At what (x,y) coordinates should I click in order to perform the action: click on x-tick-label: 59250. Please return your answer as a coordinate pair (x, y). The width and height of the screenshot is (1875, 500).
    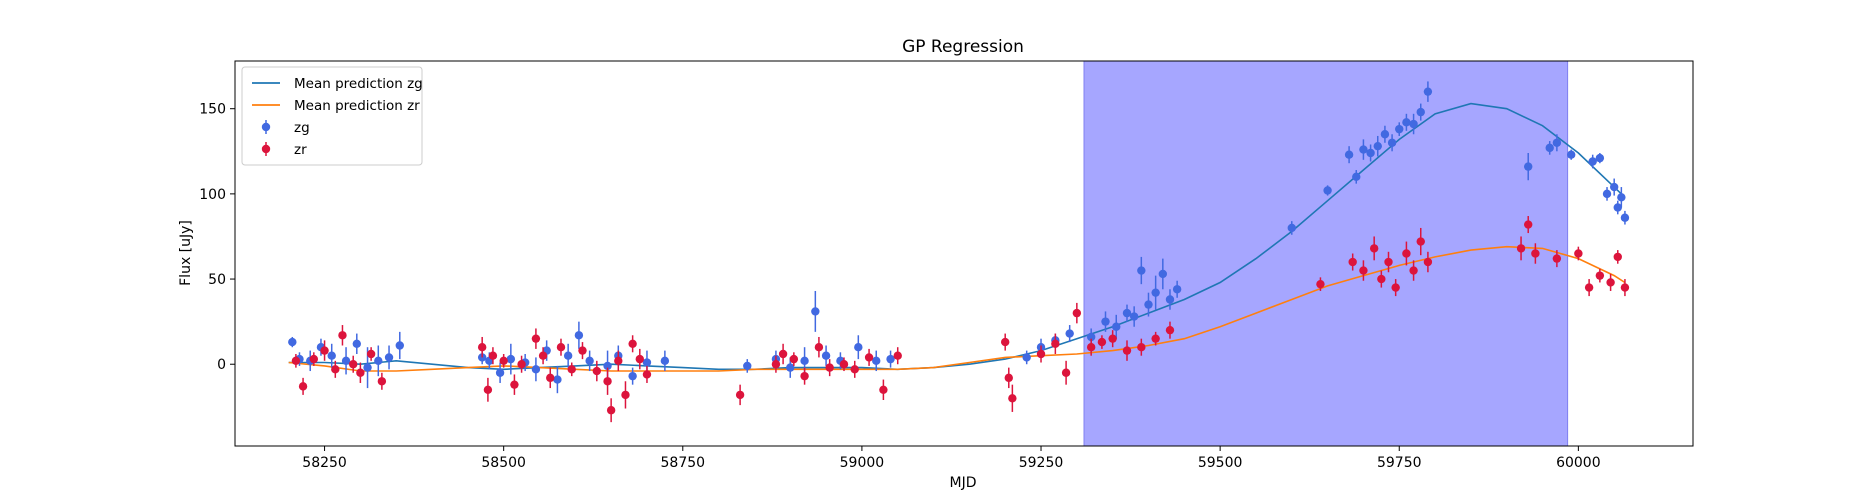
    Looking at the image, I should click on (1041, 463).